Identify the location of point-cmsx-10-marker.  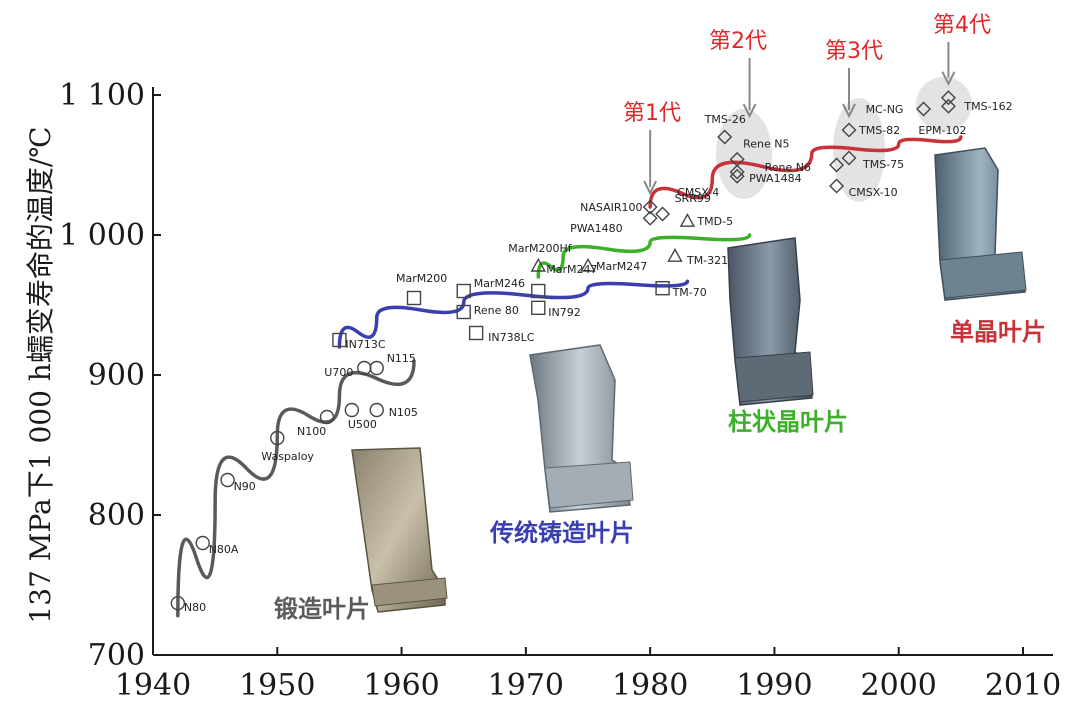
(837, 186).